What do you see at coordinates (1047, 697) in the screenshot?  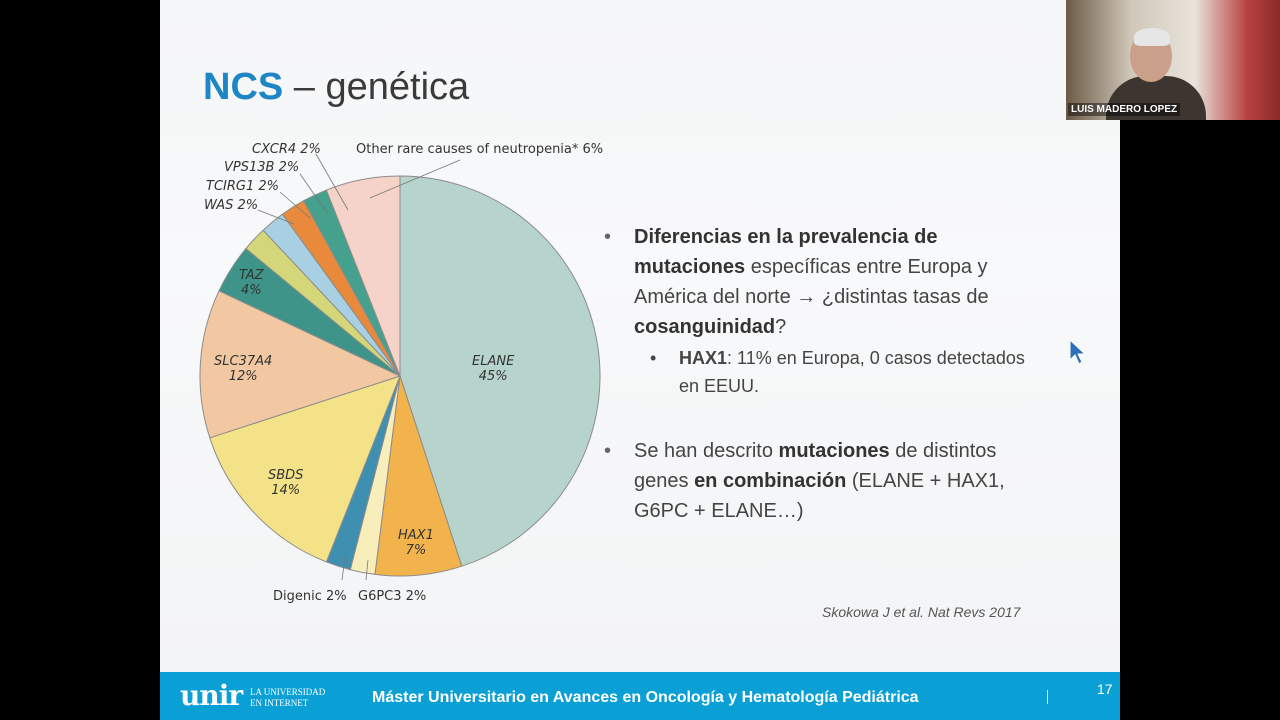 I see `footer-divider` at bounding box center [1047, 697].